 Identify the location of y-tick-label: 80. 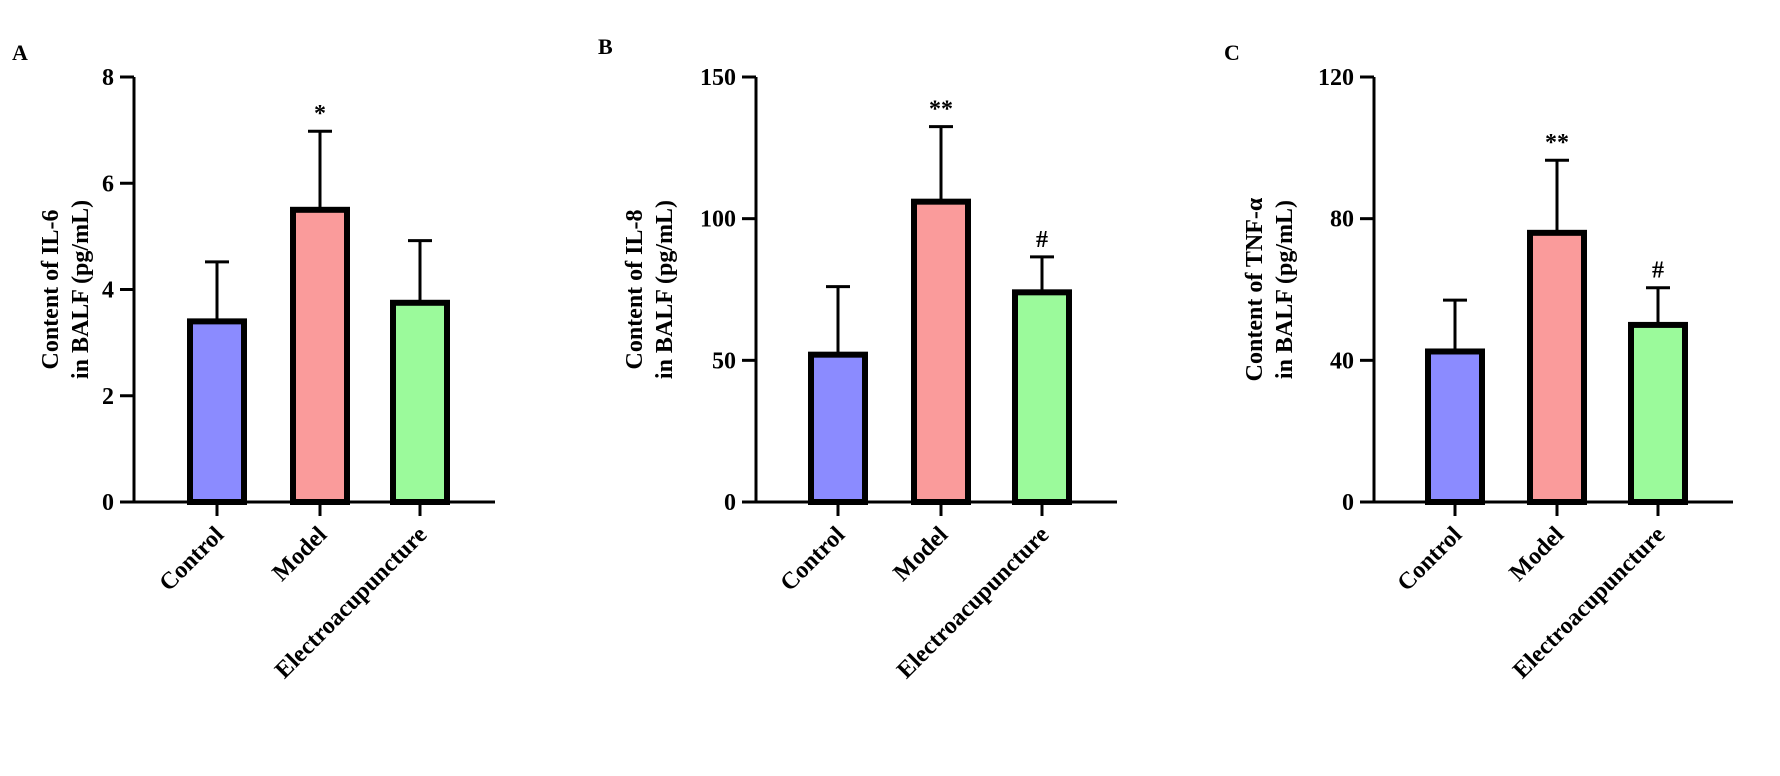
(1342, 220).